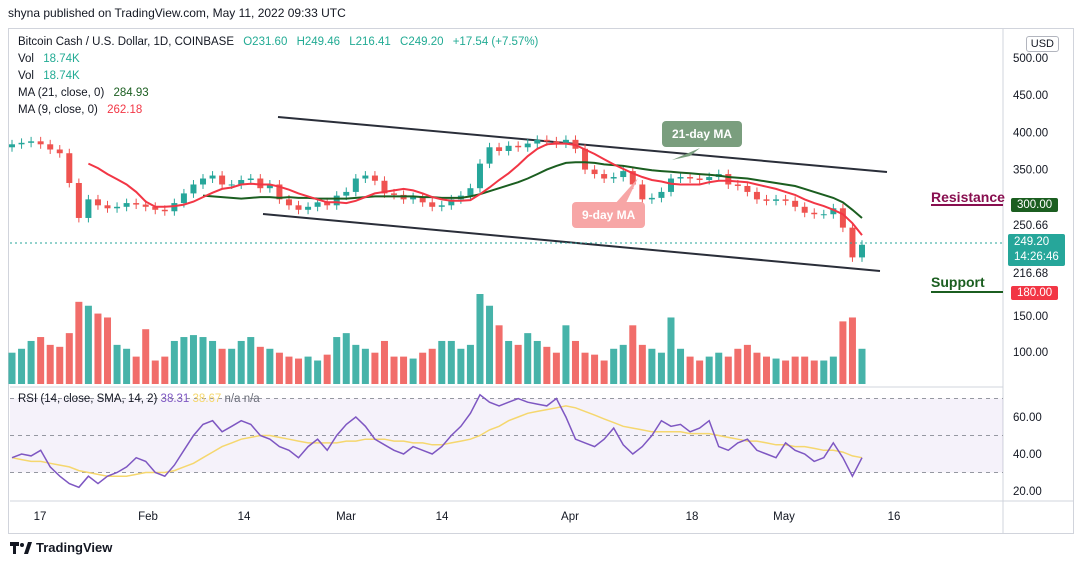 This screenshot has width=1079, height=565. I want to click on ma21-label: MA (21, close, 0), so click(61, 93).